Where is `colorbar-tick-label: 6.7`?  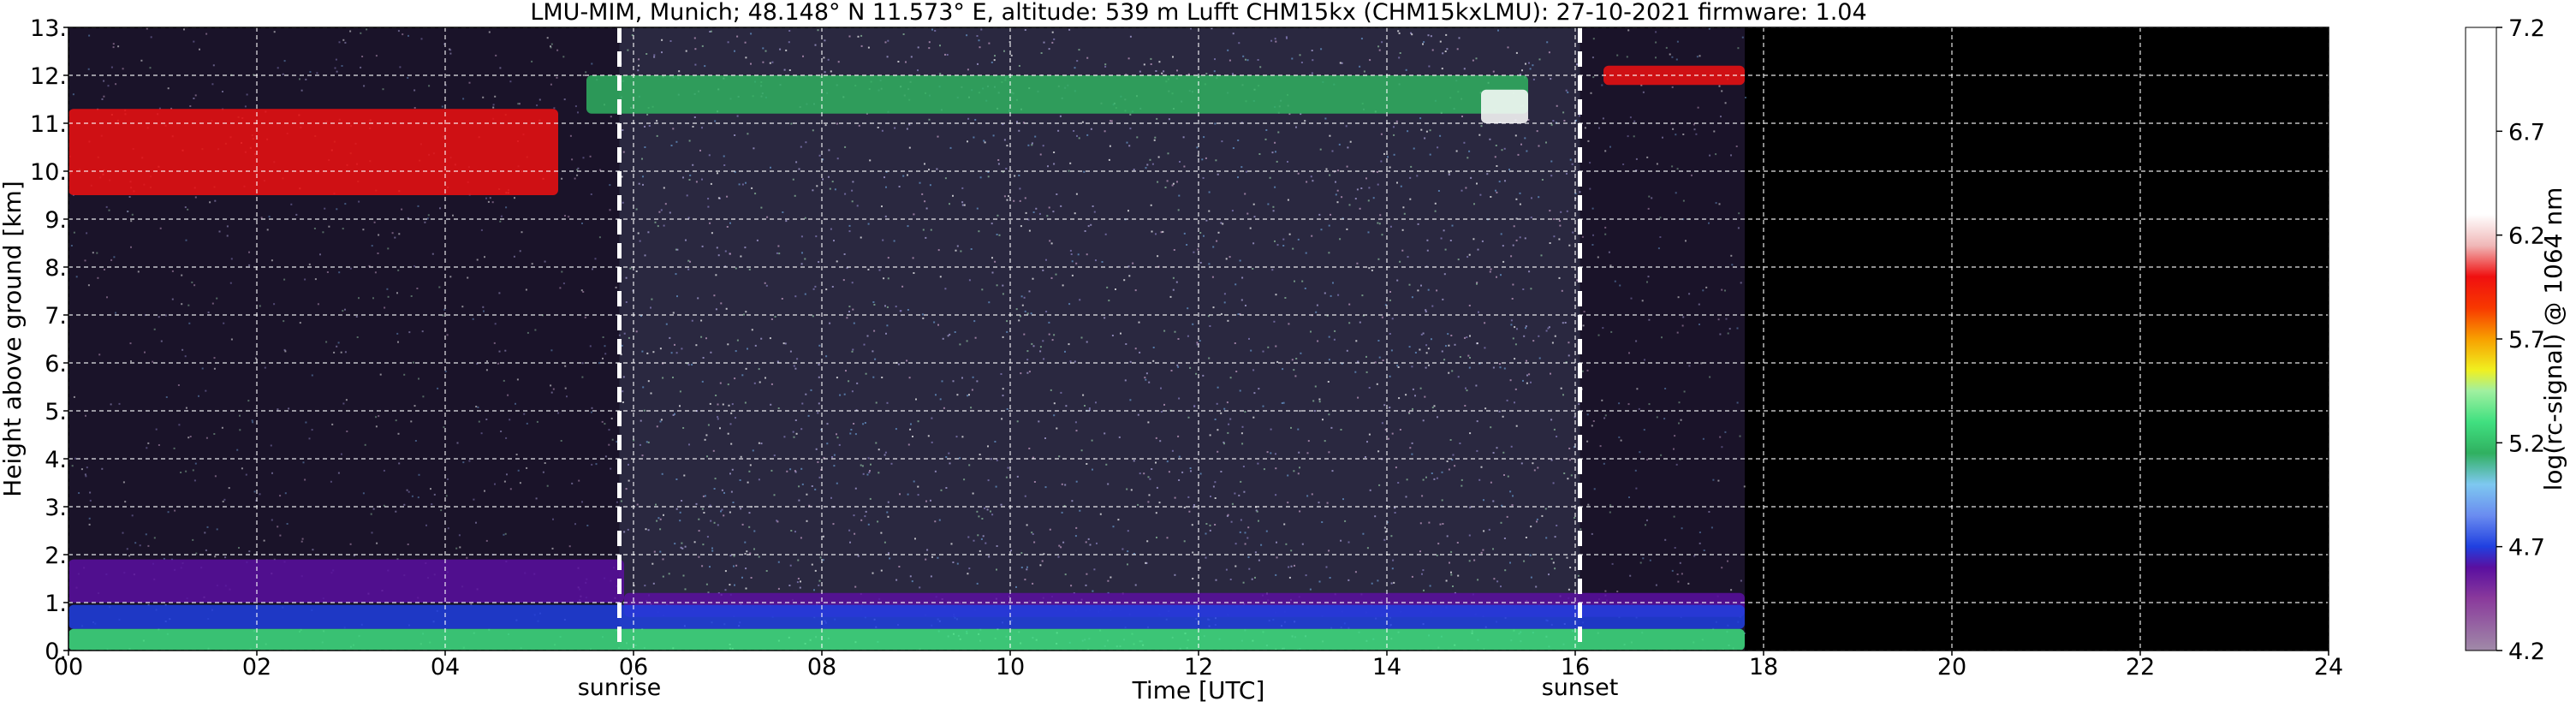
colorbar-tick-label: 6.7 is located at coordinates (2526, 132).